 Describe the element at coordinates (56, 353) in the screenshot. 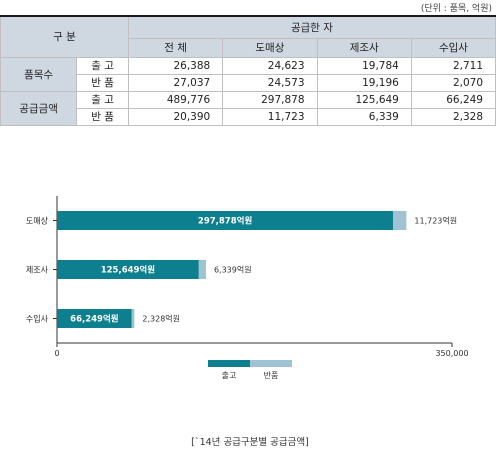

I see `x-tick-label: 0` at that location.